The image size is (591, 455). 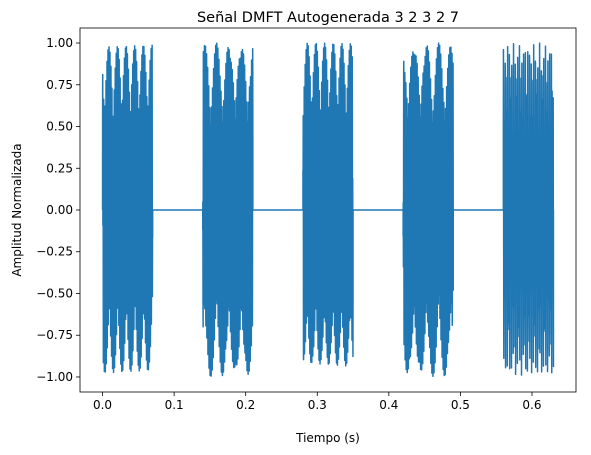 What do you see at coordinates (327, 438) in the screenshot?
I see `x-axis-label: Tiempo (s)` at bounding box center [327, 438].